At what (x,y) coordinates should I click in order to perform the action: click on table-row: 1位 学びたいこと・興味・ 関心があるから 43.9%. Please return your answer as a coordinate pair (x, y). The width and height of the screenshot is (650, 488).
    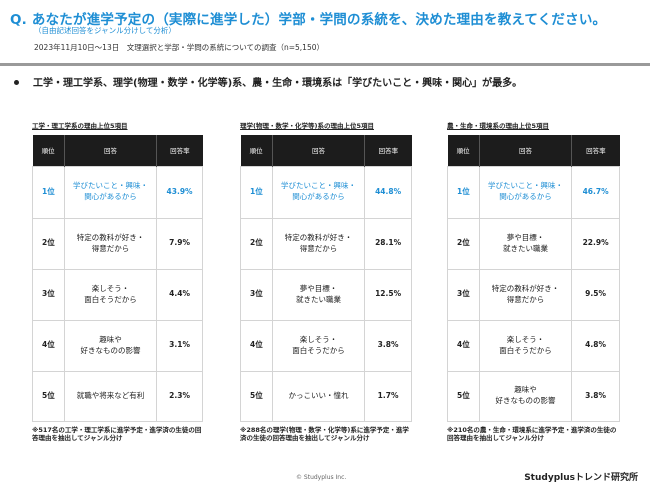
    Looking at the image, I should click on (117, 192).